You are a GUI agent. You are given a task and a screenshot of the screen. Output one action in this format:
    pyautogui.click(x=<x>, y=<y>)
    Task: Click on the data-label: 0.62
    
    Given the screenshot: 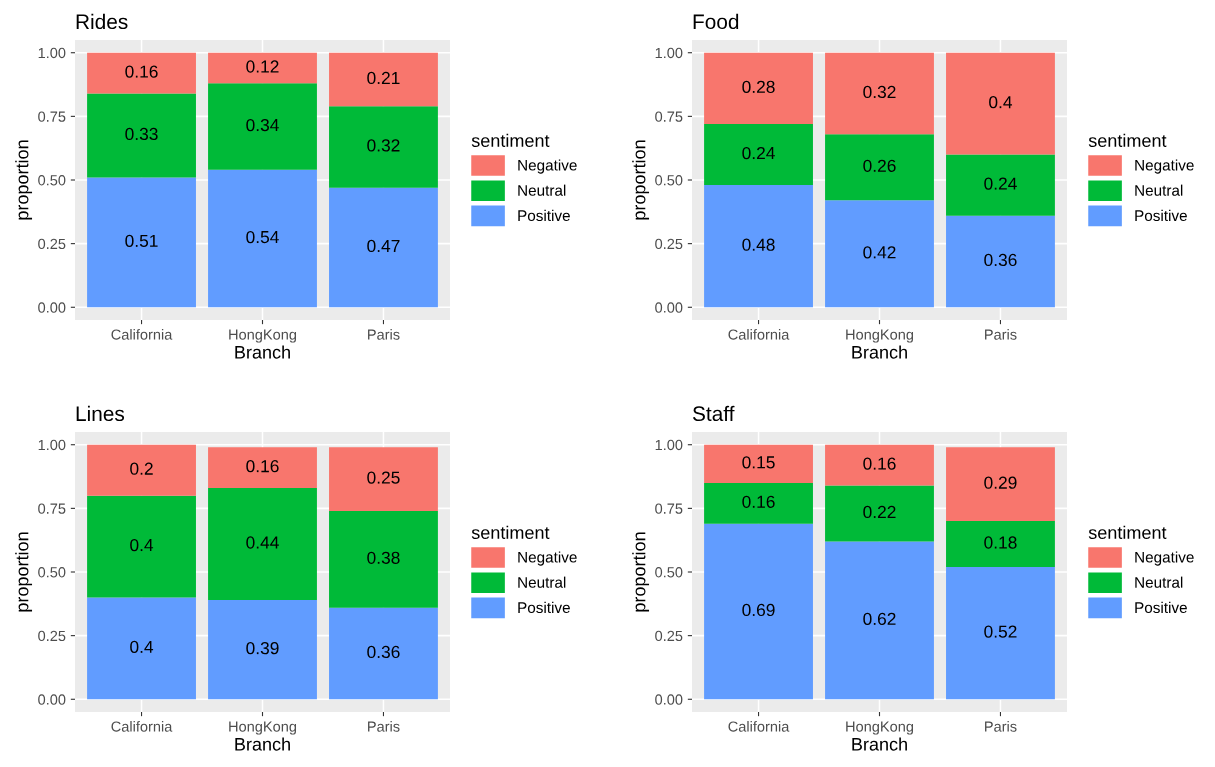 What is the action you would take?
    pyautogui.click(x=879, y=619)
    